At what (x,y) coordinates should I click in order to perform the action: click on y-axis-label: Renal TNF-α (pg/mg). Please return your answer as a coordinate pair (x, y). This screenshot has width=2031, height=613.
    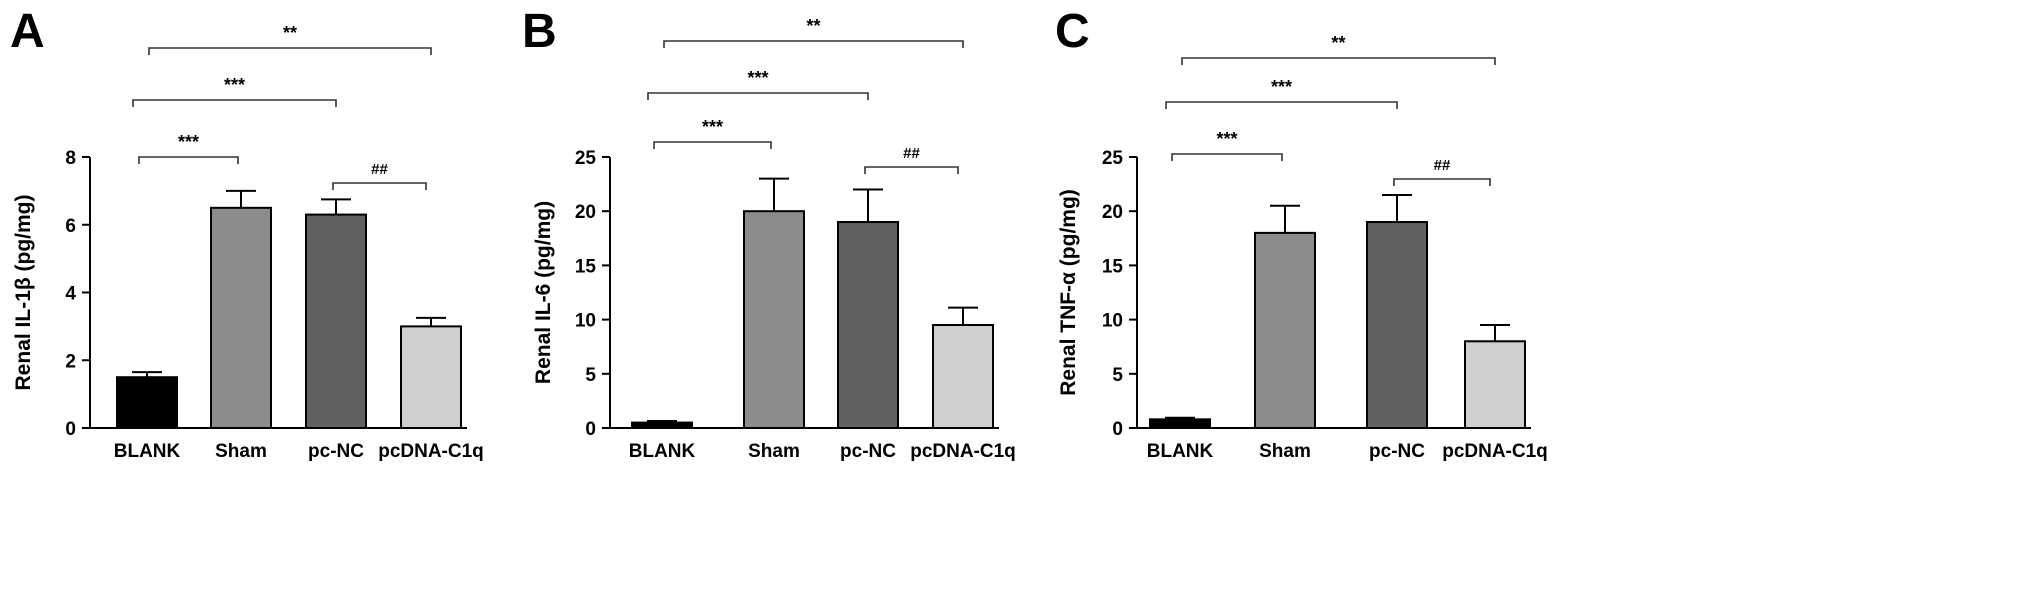
    Looking at the image, I should click on (1068, 292).